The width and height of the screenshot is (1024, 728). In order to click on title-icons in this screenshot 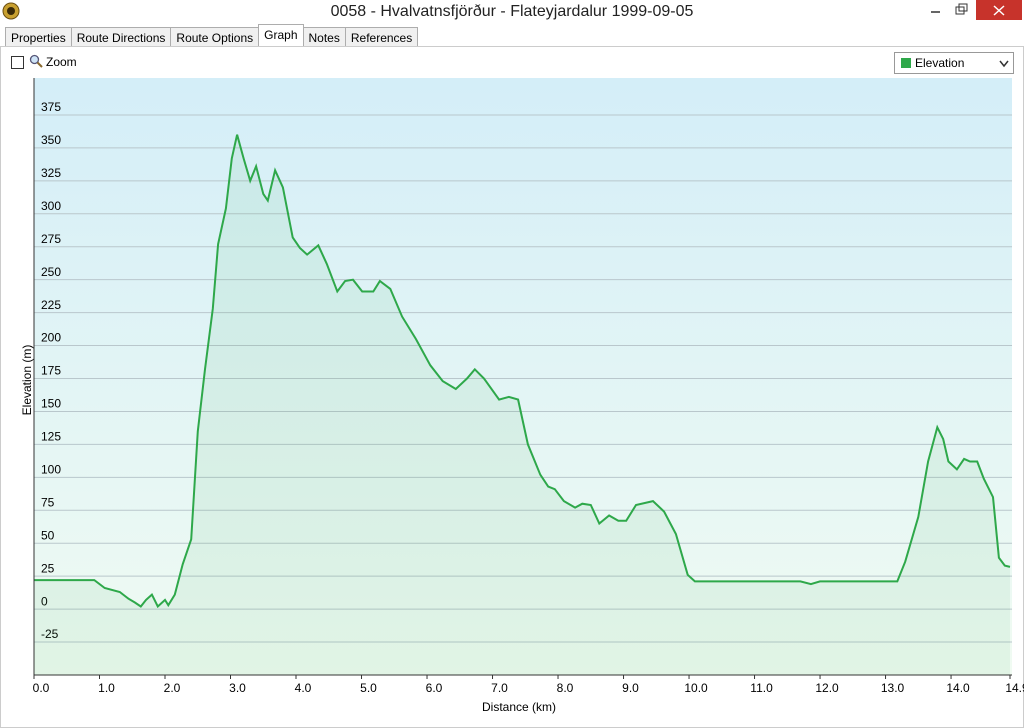, I will do `click(512, 10)`.